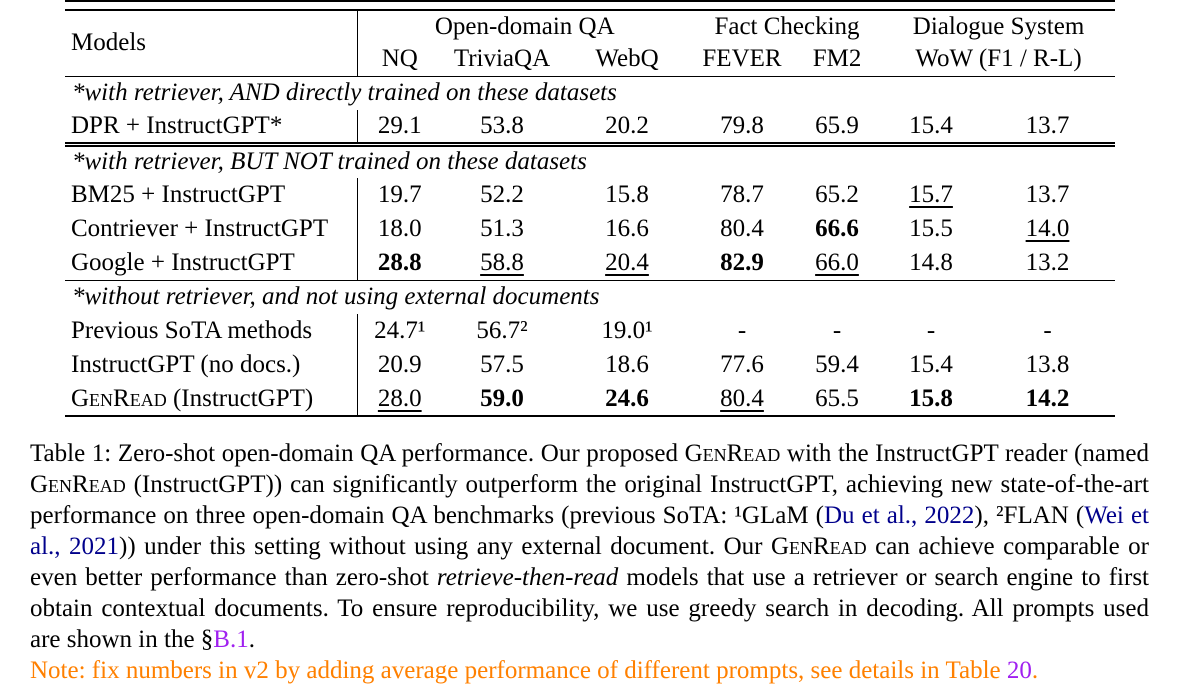 The width and height of the screenshot is (1179, 696). I want to click on metric-cell: 80.4, so click(742, 398).